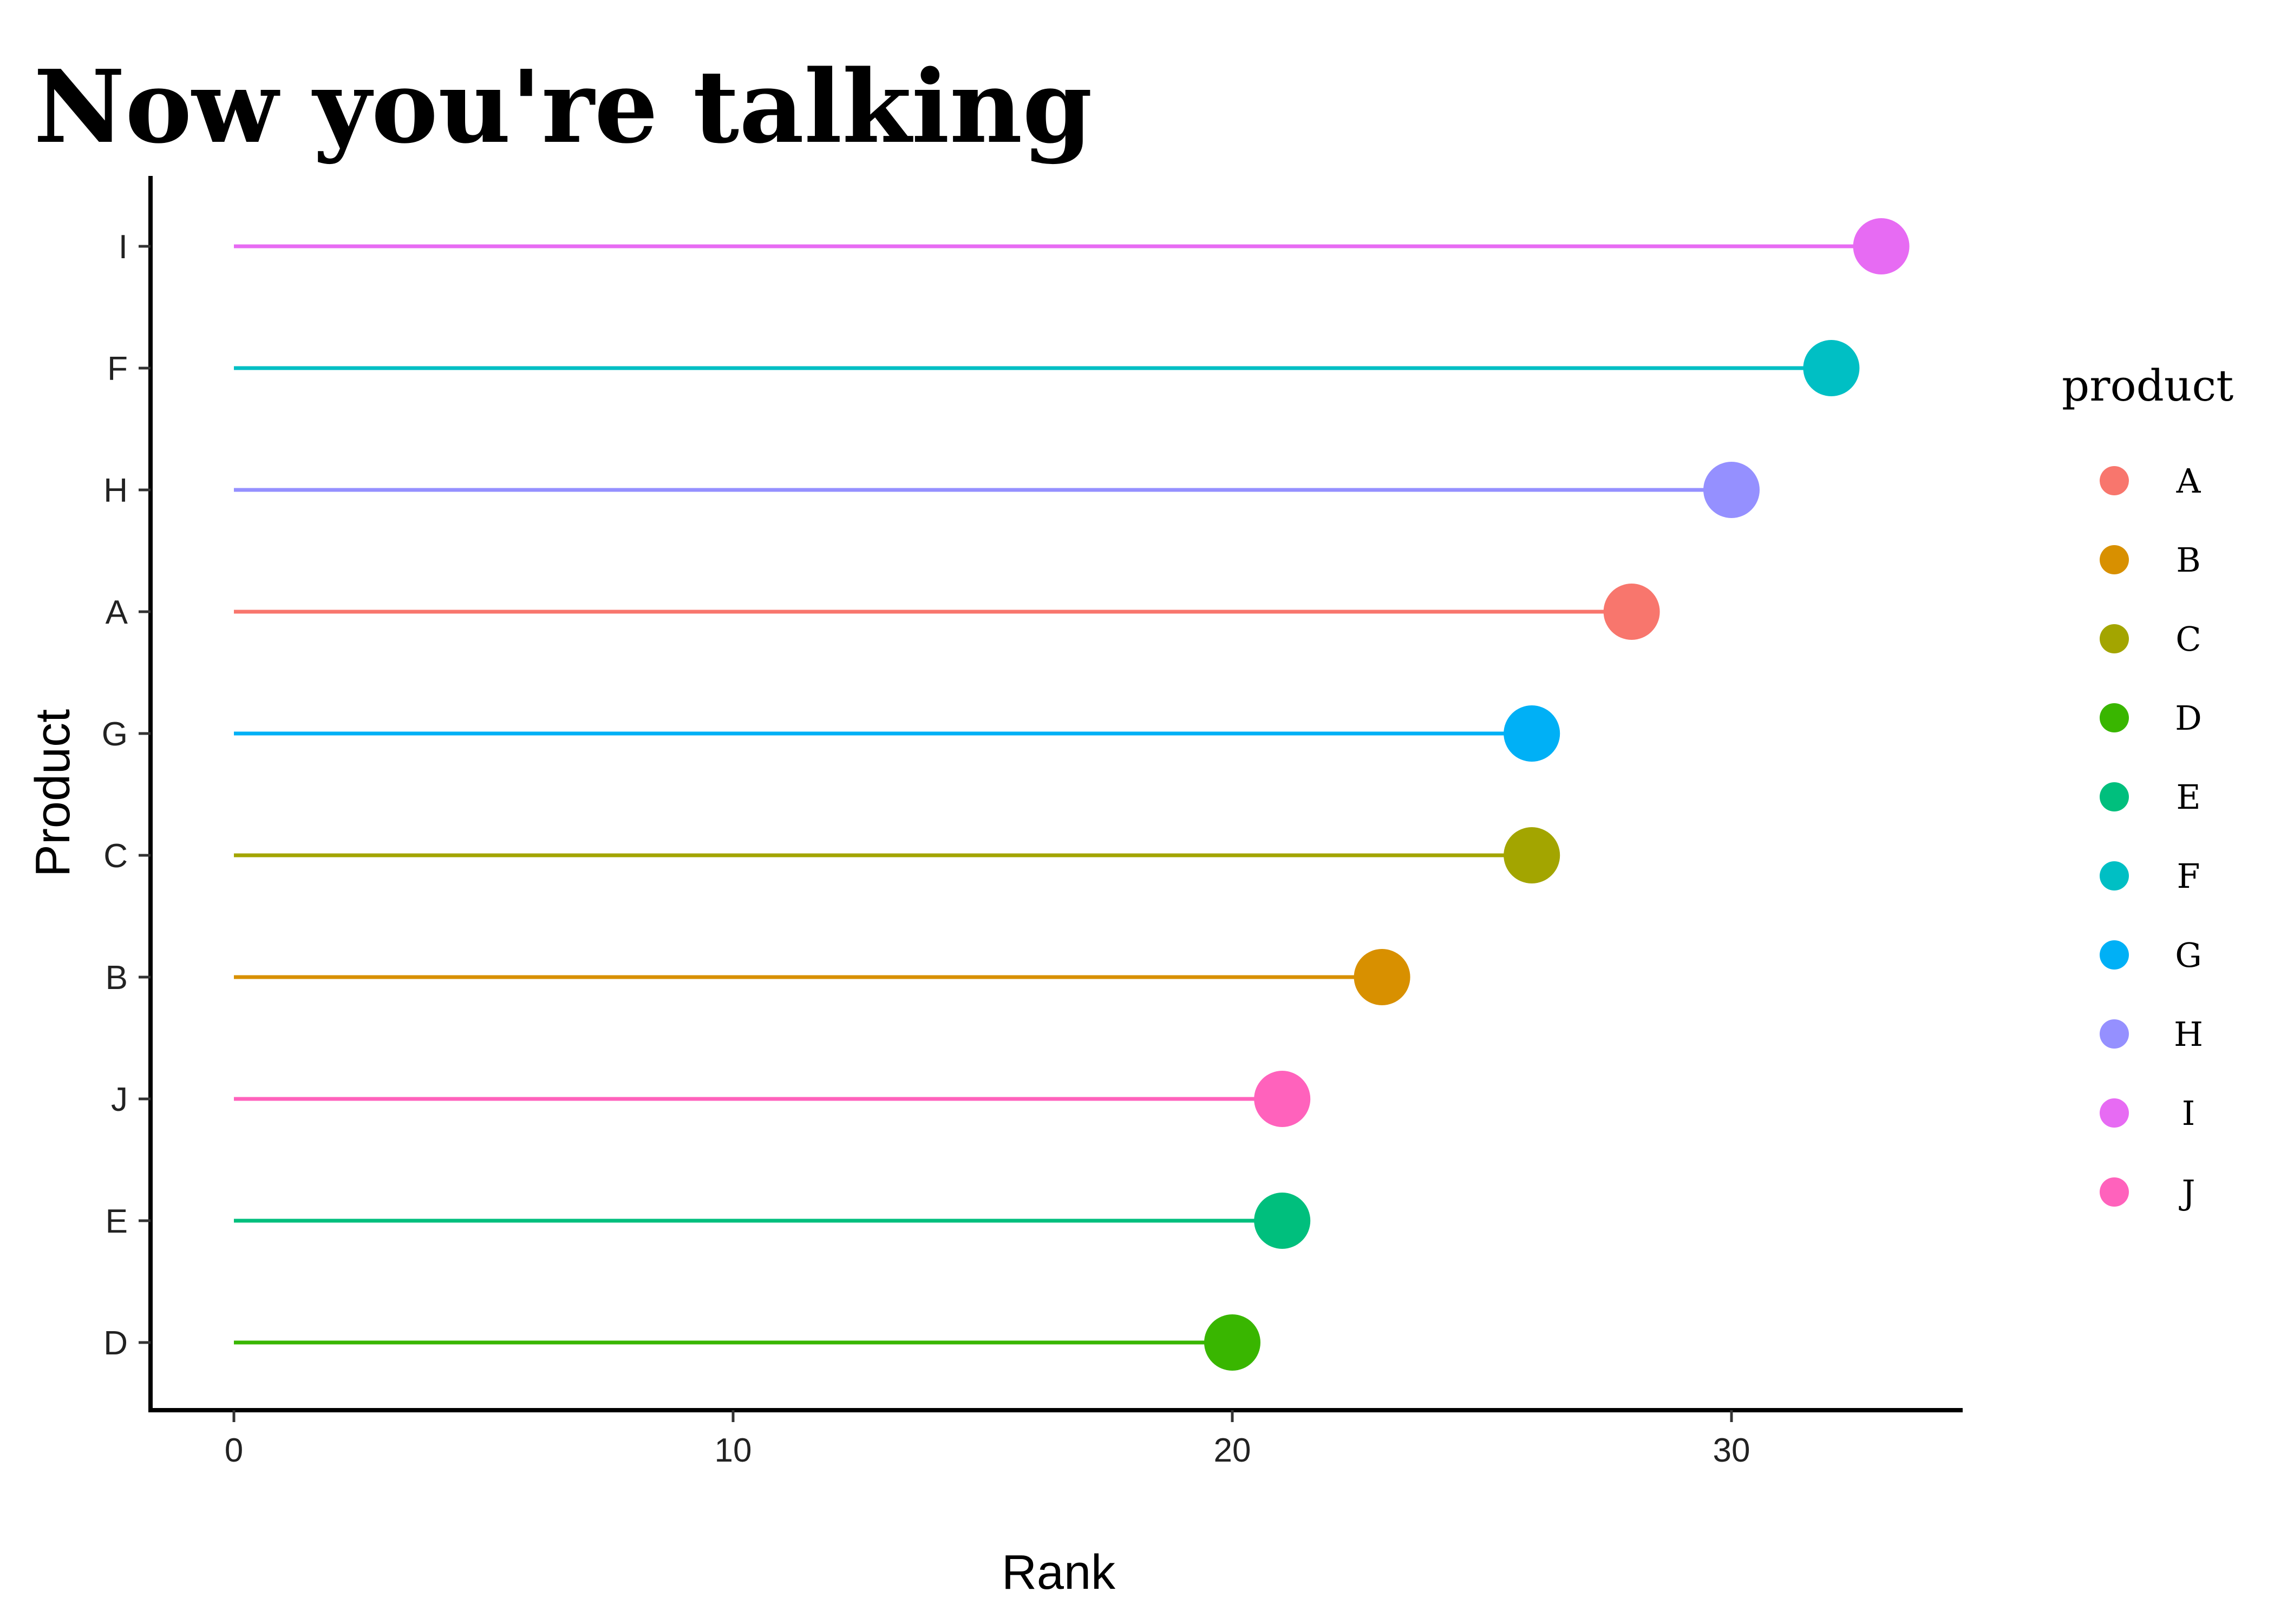 This screenshot has width=2274, height=1624. I want to click on y-tick-label-C: C, so click(116, 856).